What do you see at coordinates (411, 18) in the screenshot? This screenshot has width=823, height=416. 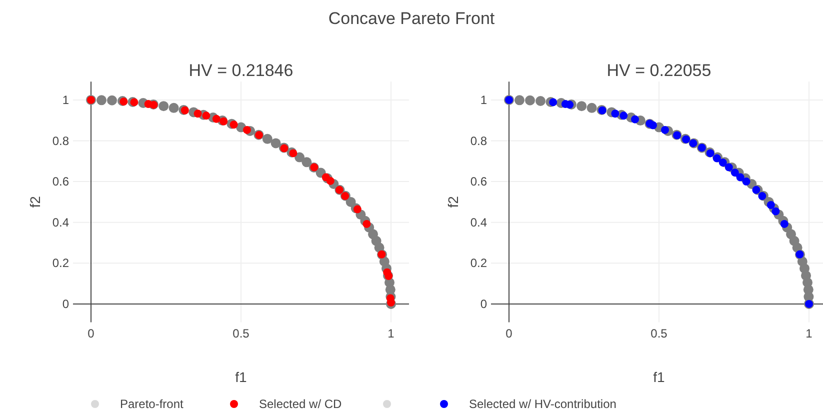 I see `chart-title: Concave Pareto Front` at bounding box center [411, 18].